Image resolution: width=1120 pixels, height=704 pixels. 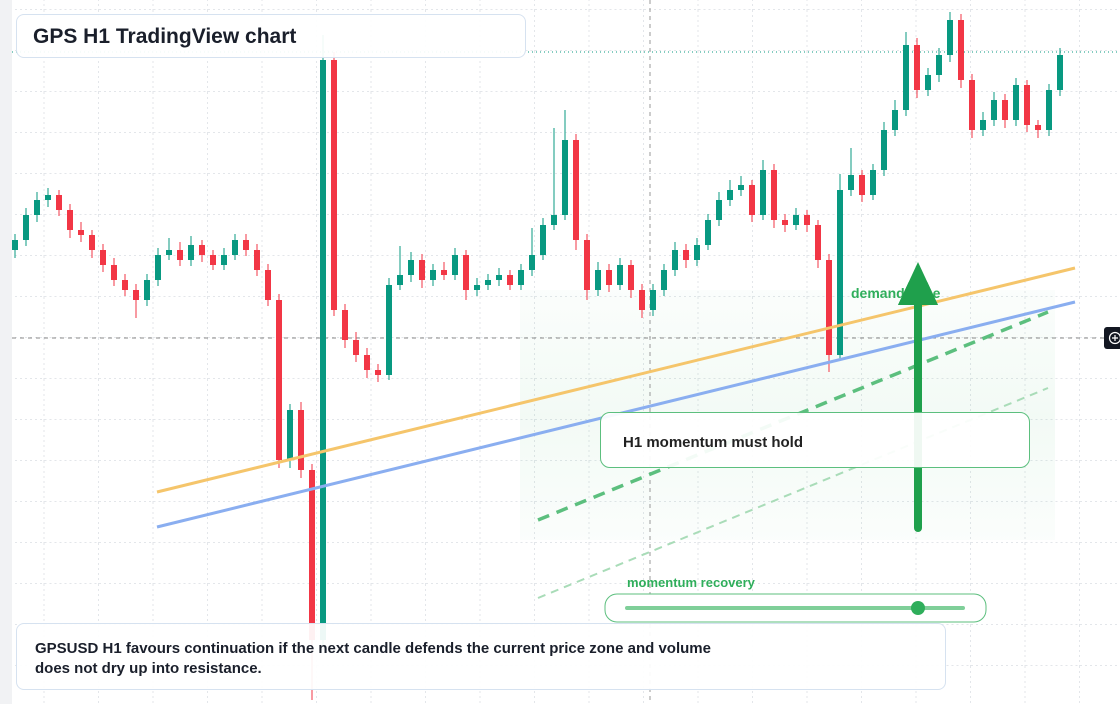 I want to click on recovery-label: momentum recovery, so click(x=691, y=582).